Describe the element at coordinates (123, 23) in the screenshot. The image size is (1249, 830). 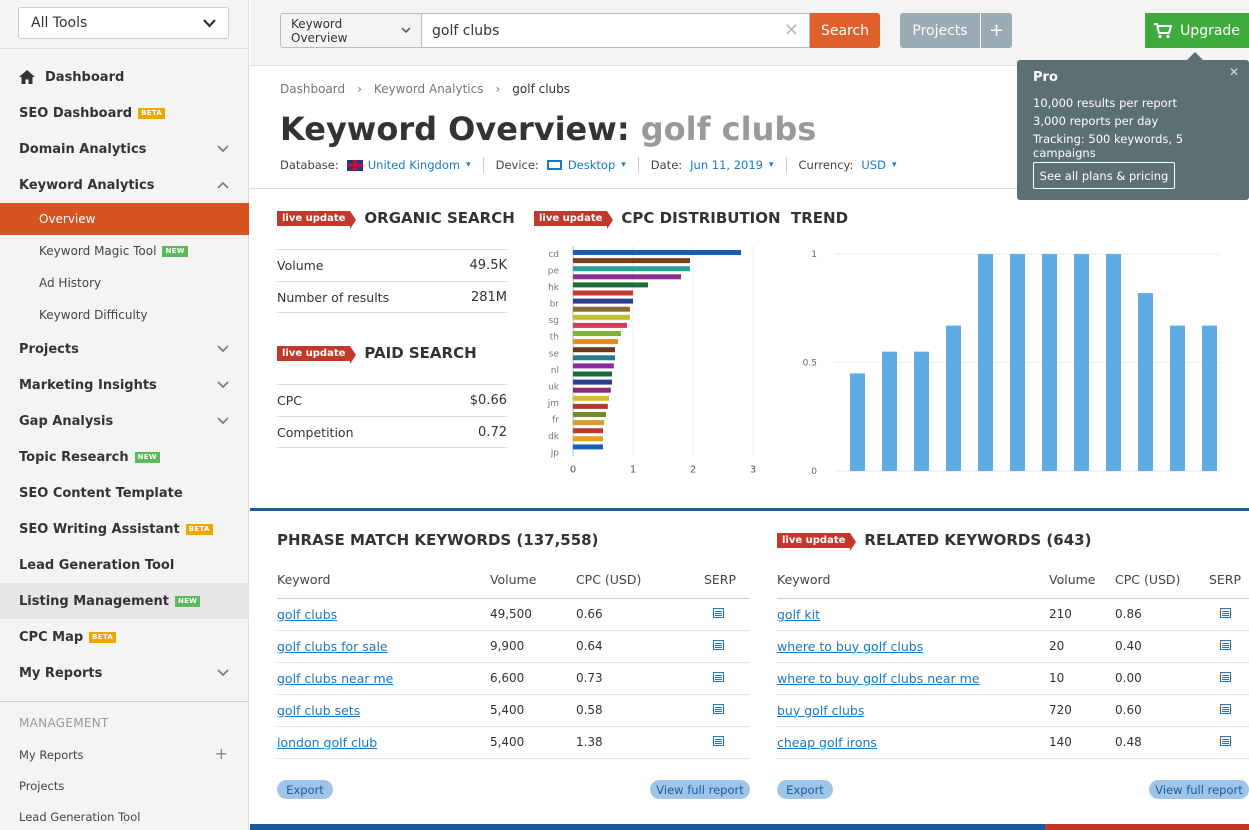
I see `all-tools-select: All Tools` at that location.